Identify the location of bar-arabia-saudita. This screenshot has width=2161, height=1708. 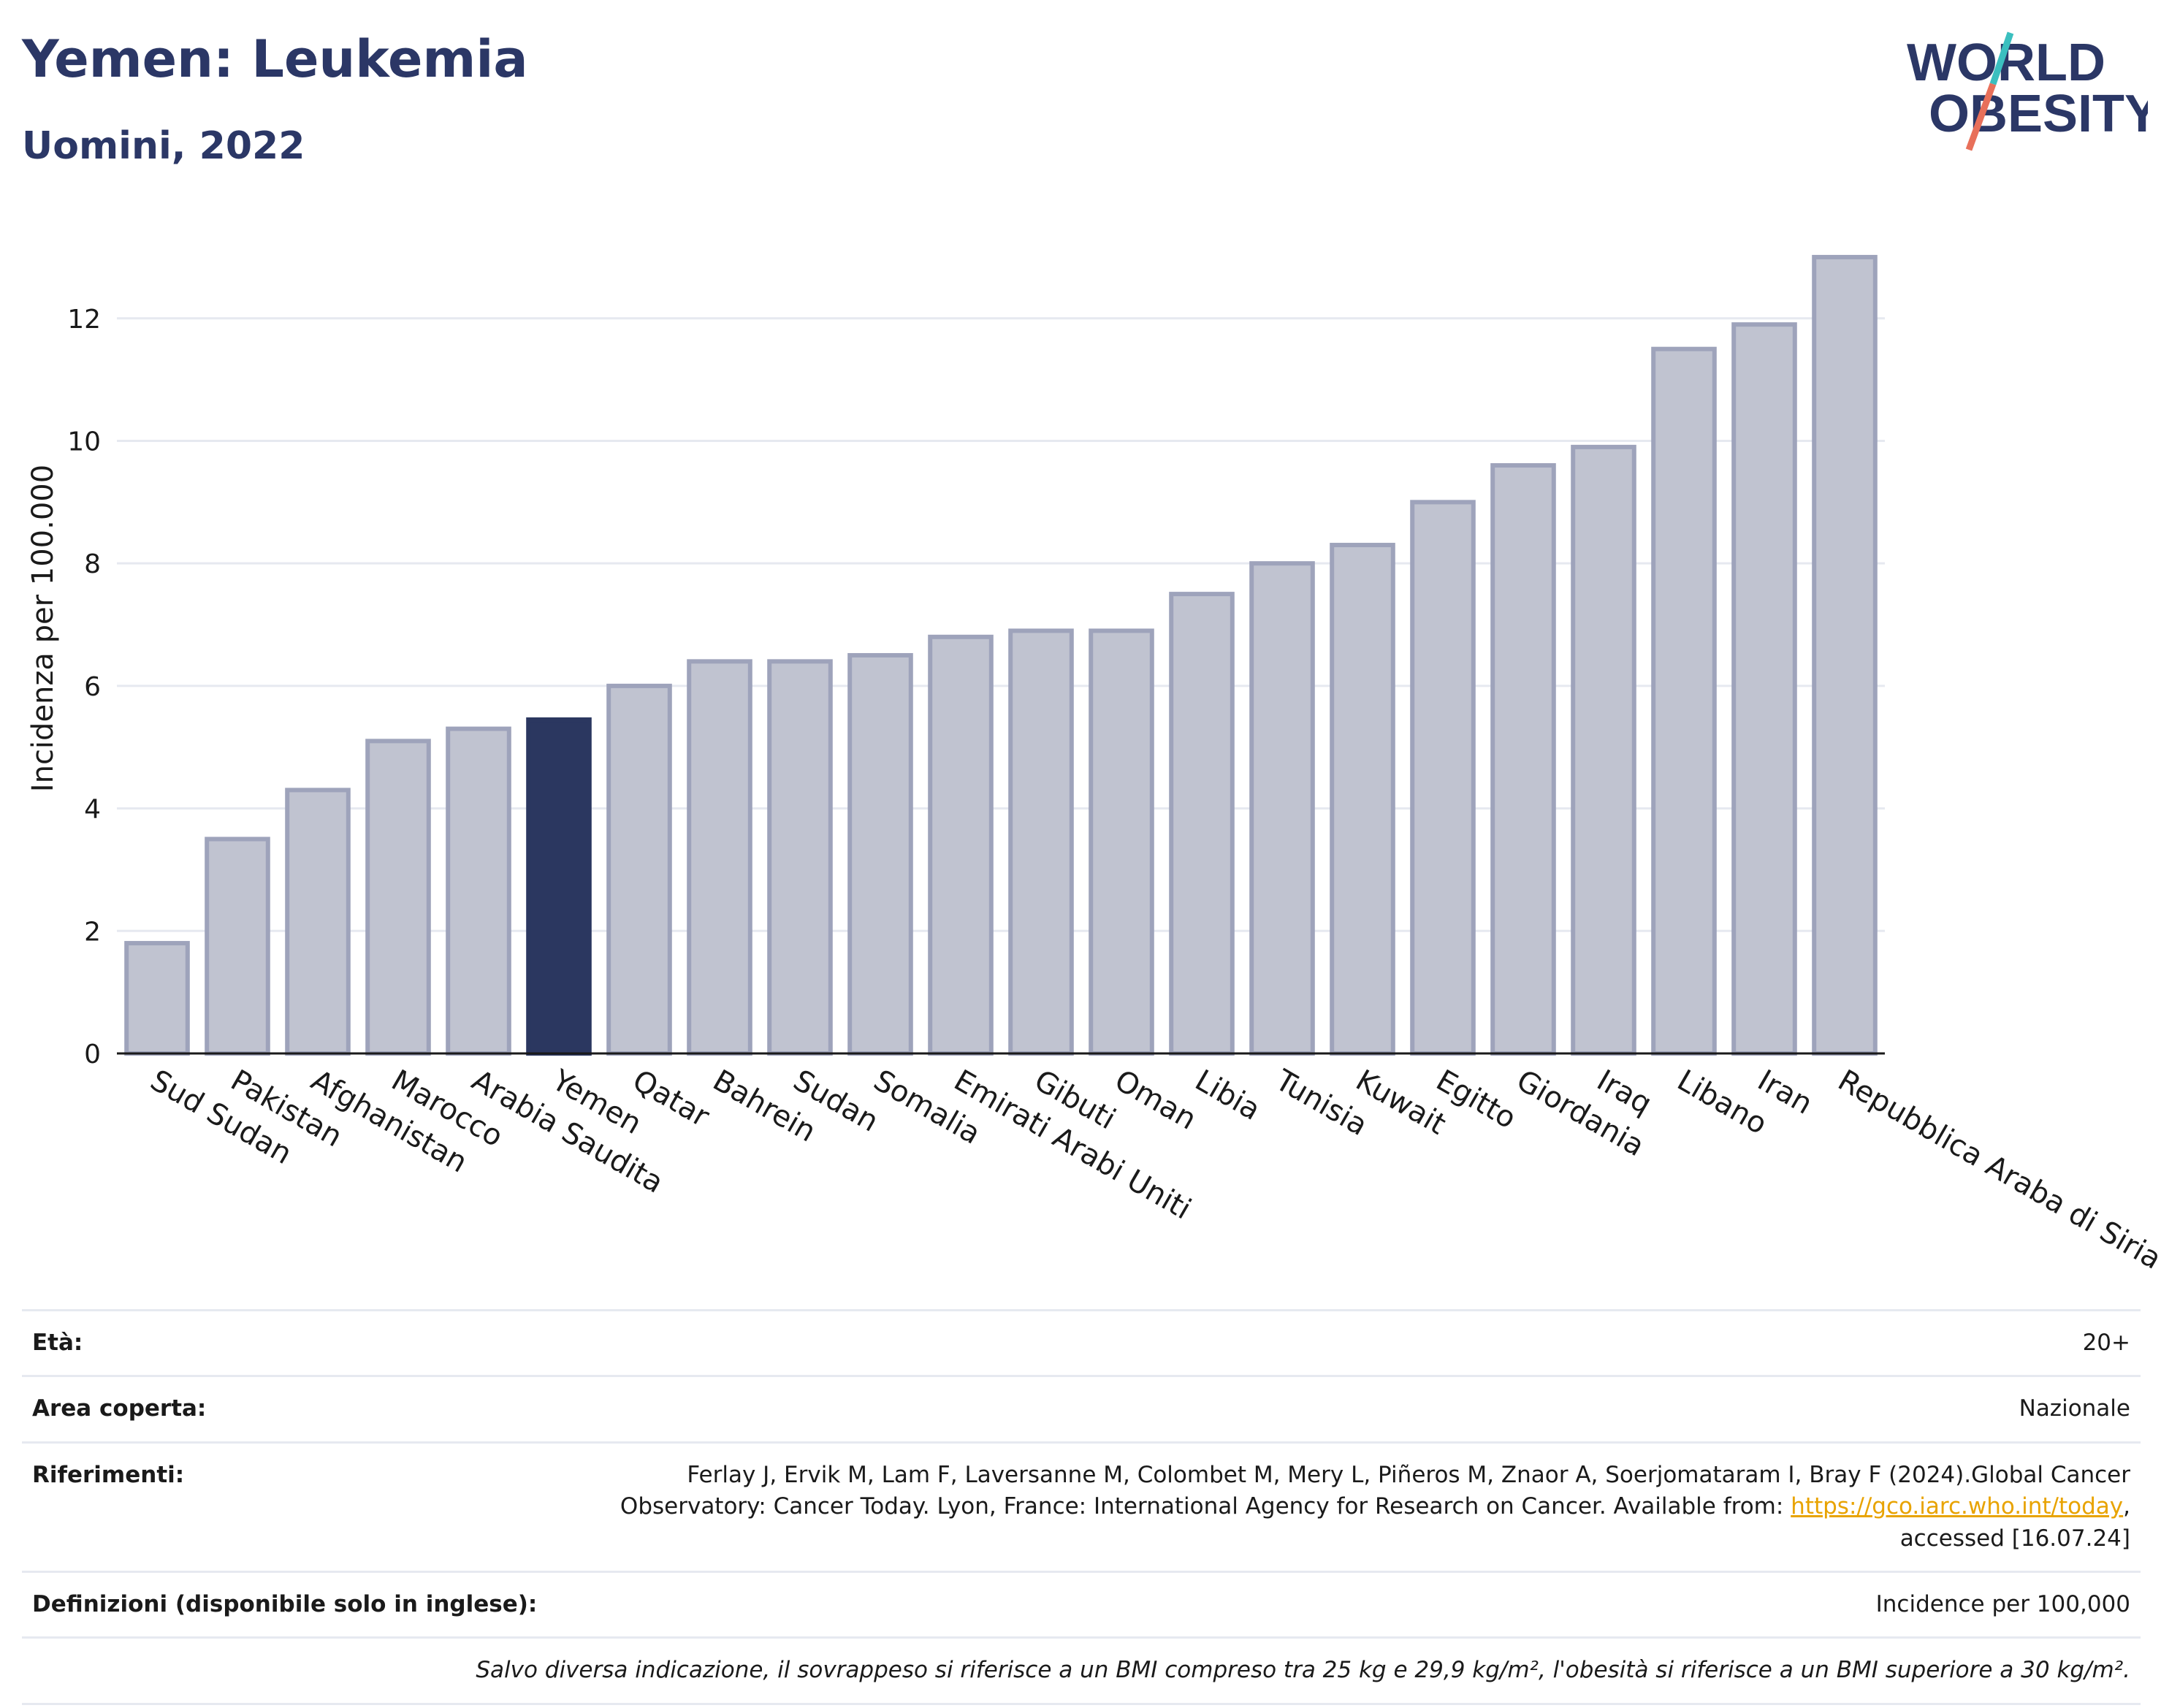
(478, 891).